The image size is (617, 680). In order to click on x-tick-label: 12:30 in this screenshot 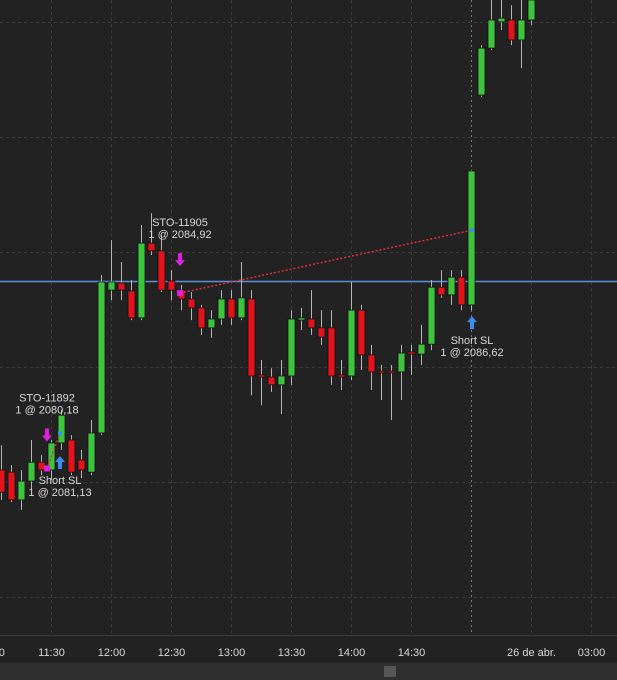, I will do `click(172, 653)`.